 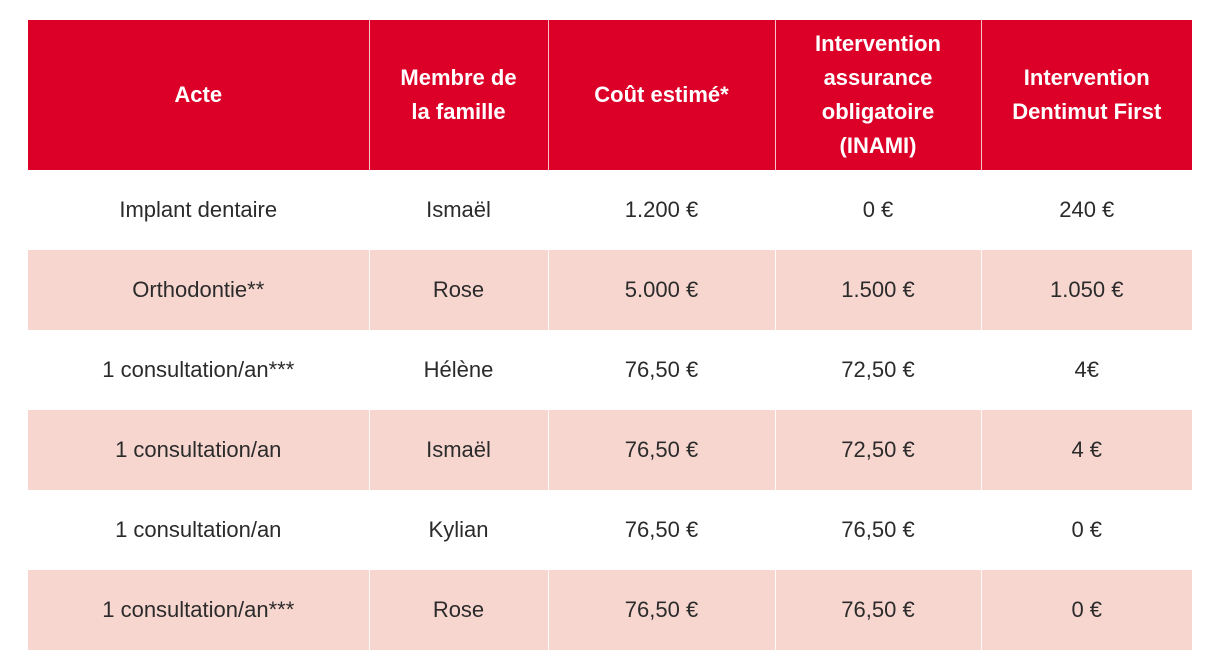 I want to click on cell-membre: Kylian, so click(x=458, y=530).